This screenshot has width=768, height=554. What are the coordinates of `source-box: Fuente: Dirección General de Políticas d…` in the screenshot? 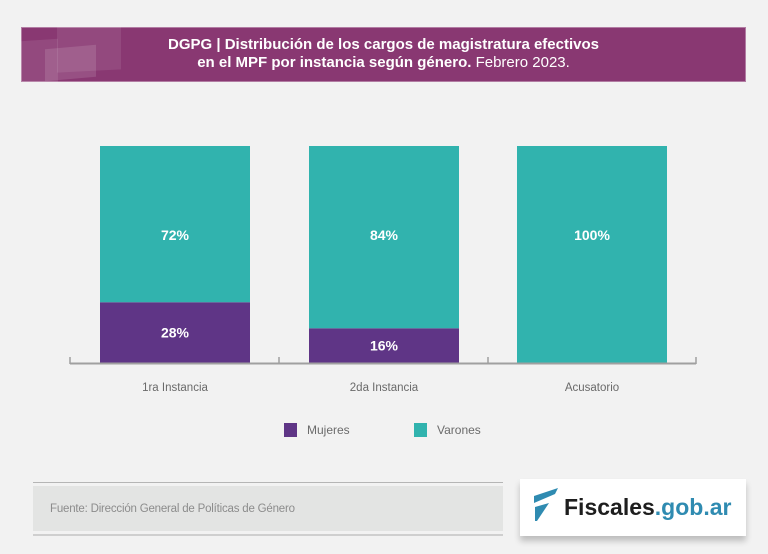 It's located at (268, 509).